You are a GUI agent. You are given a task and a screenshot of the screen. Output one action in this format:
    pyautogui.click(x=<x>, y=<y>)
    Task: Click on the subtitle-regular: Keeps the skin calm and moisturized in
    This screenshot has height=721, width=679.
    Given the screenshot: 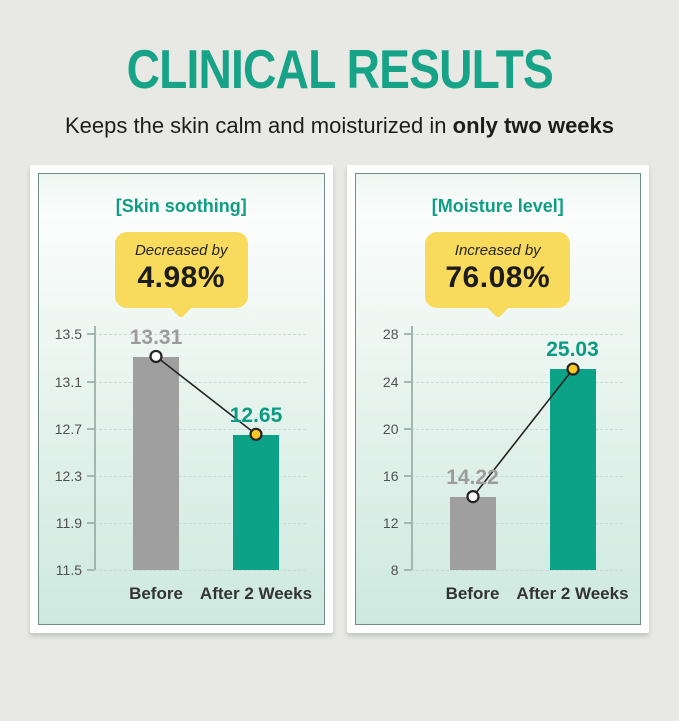 What is the action you would take?
    pyautogui.click(x=258, y=125)
    